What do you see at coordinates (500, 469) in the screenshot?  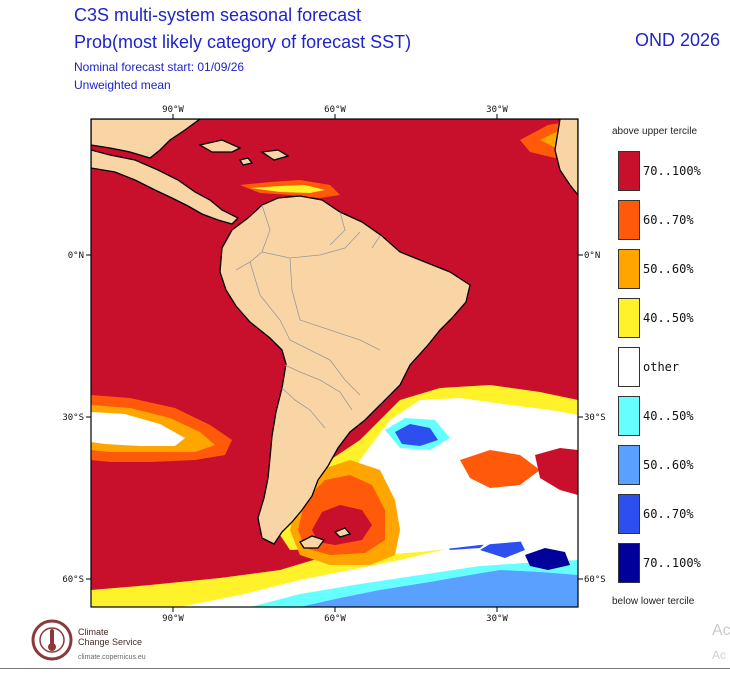 I see `atlantic-orange-patch` at bounding box center [500, 469].